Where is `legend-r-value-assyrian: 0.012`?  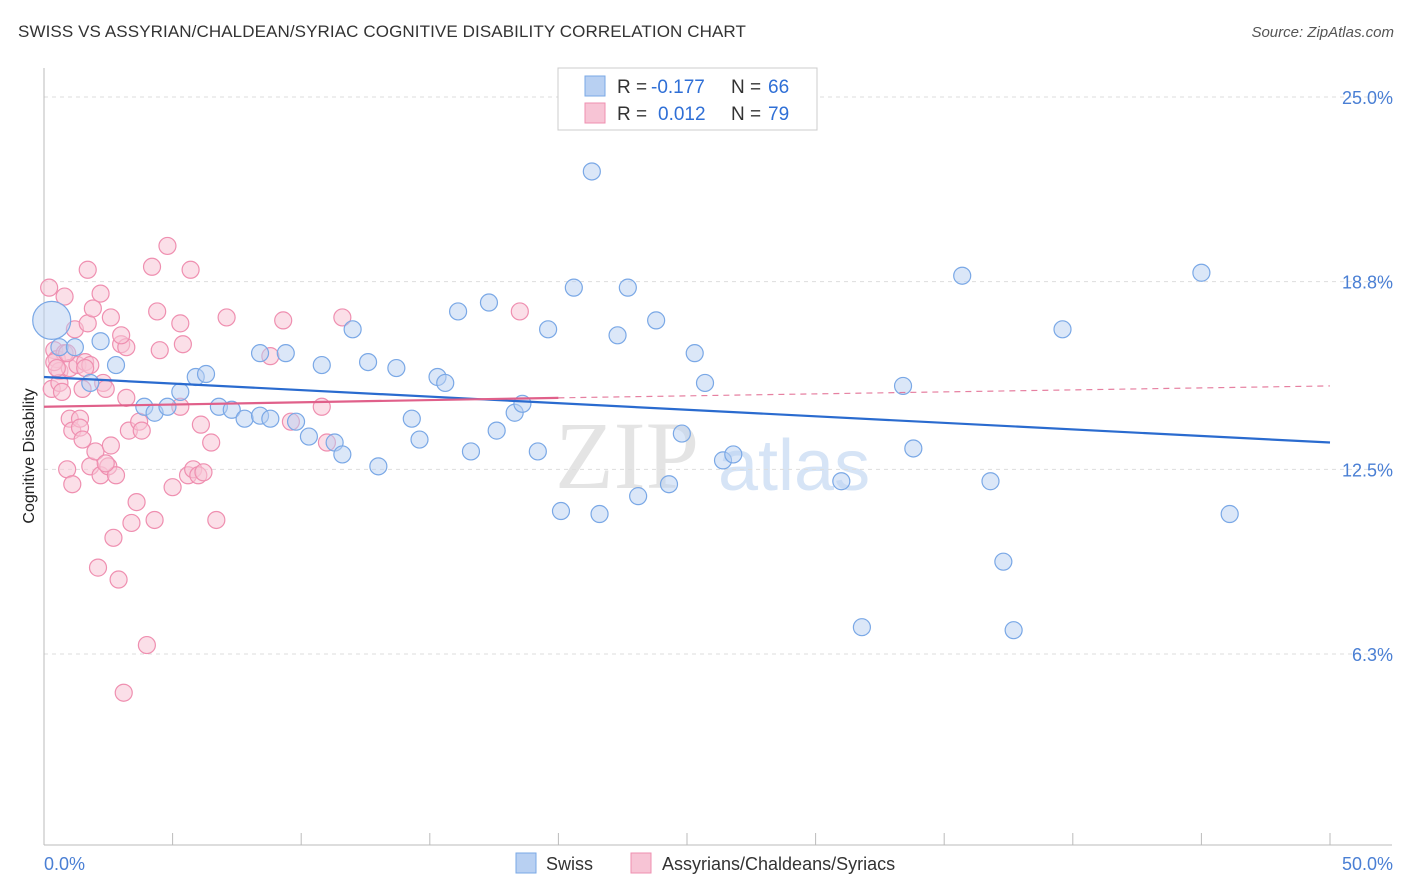
legend-r-value-assyrian: 0.012 is located at coordinates (682, 114).